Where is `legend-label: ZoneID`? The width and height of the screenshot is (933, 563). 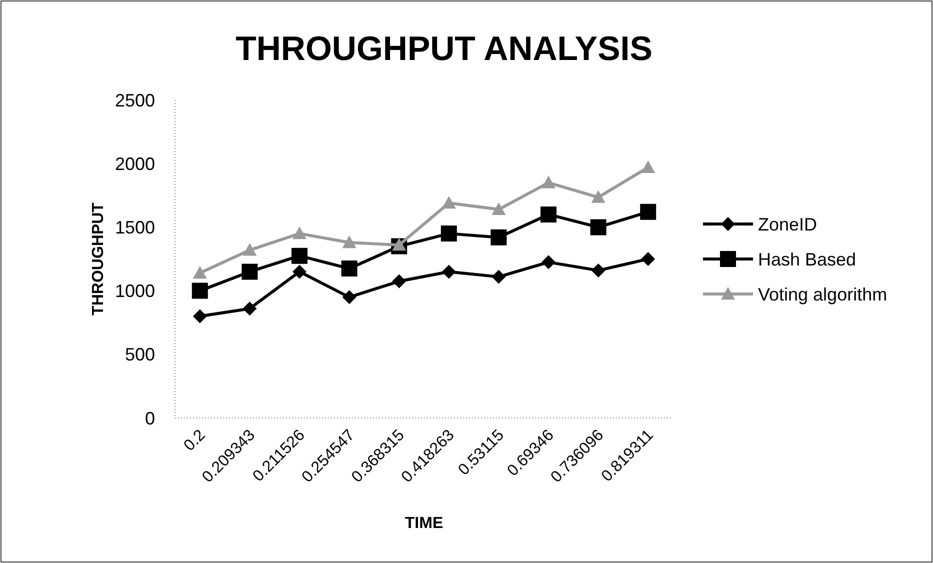
legend-label: ZoneID is located at coordinates (788, 224).